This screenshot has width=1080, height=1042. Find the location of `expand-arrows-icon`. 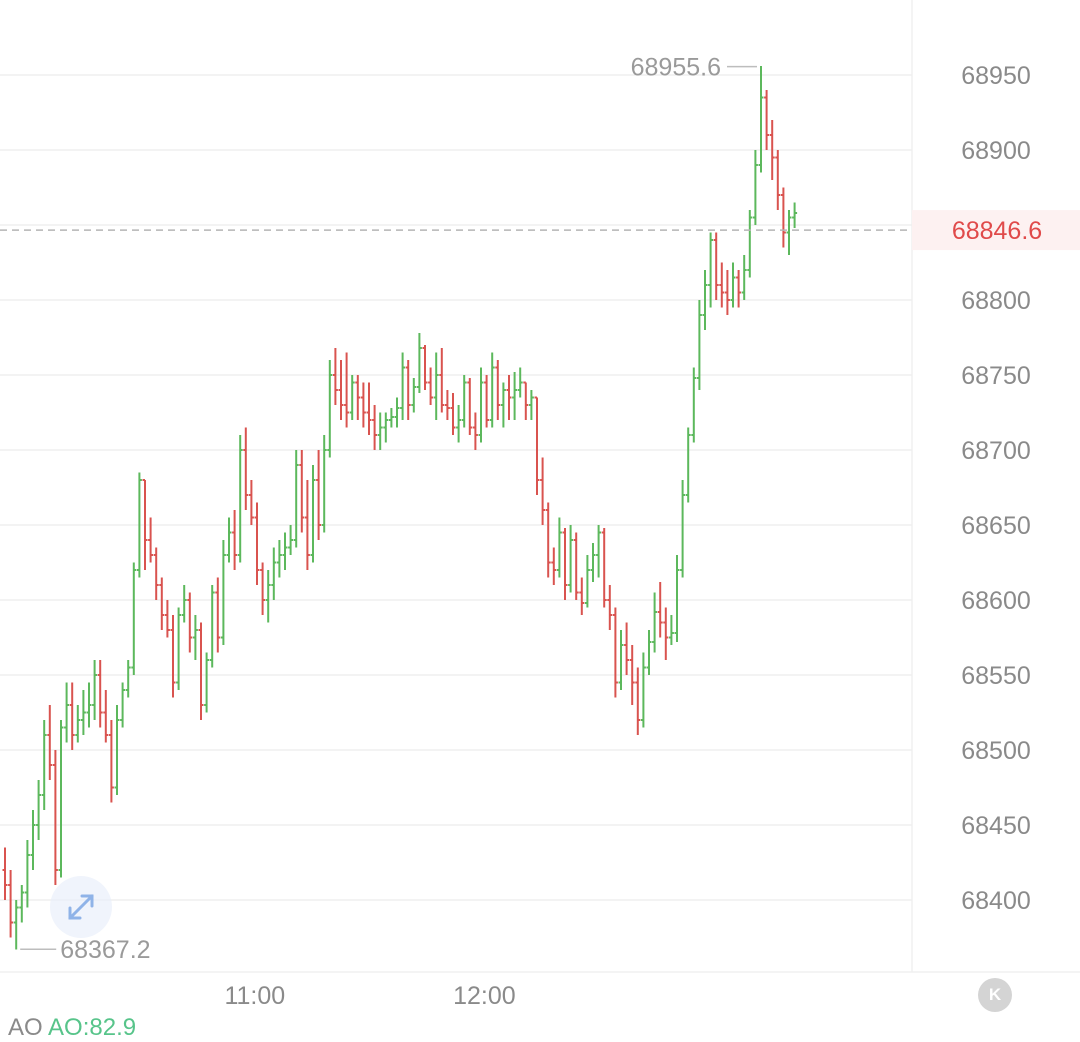

expand-arrows-icon is located at coordinates (81, 907).